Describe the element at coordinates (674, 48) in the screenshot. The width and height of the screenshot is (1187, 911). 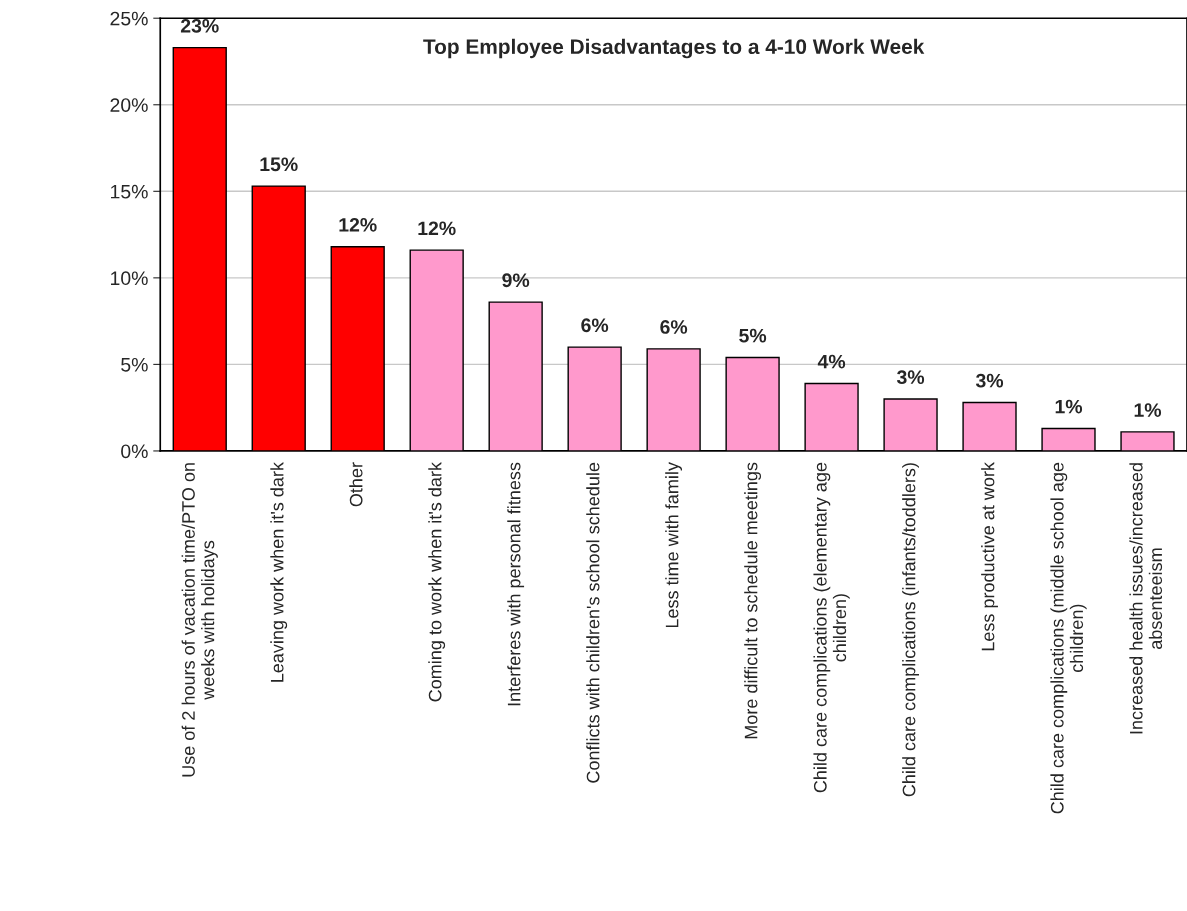
I see `text: Top Employee Disadvantages to a 4-10 Work Week` at that location.